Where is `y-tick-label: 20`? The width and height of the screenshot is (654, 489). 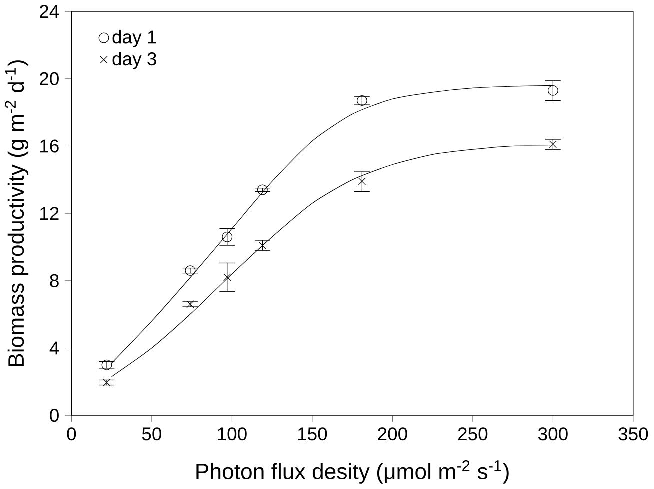
y-tick-label: 20 is located at coordinates (49, 79).